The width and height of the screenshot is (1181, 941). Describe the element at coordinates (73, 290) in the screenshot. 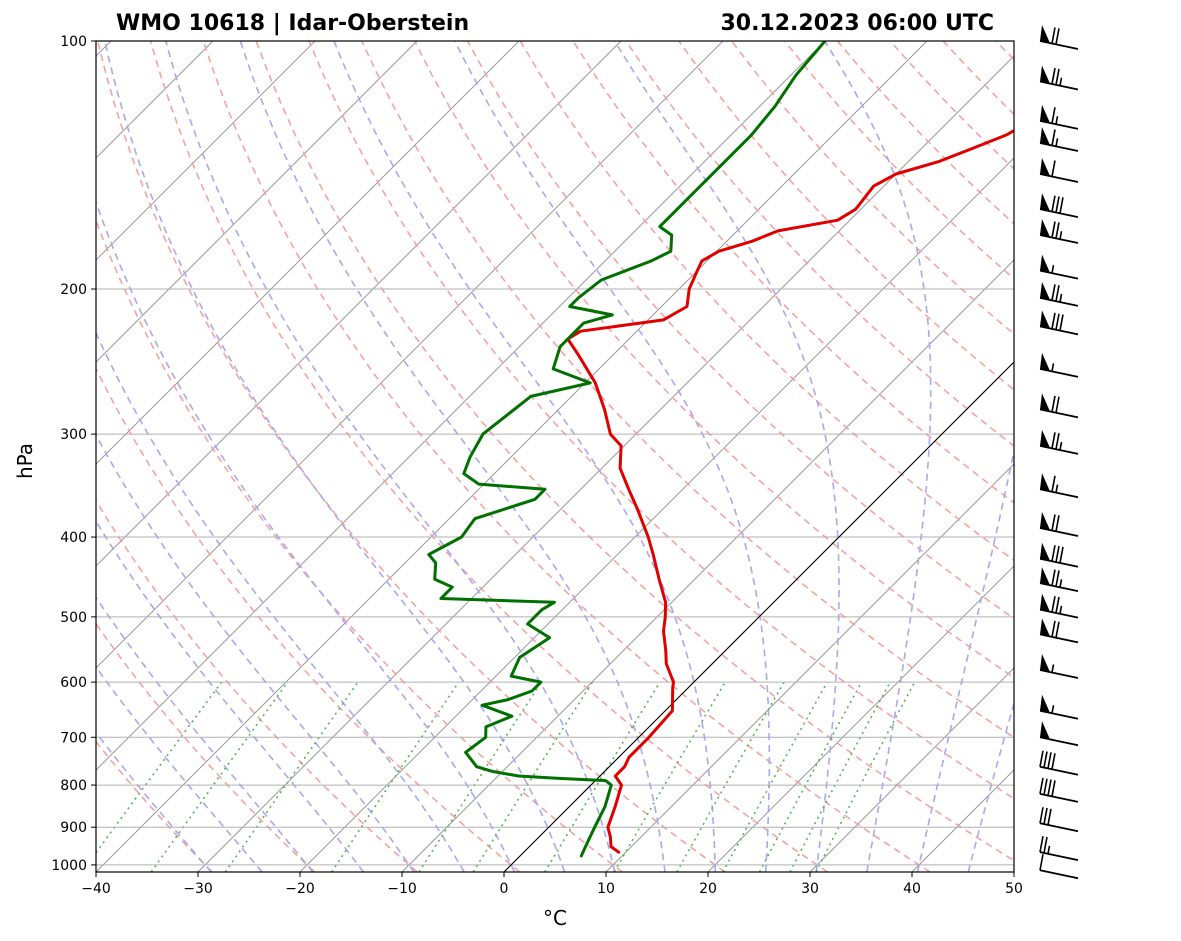

I see `y-tick-label: 200` at that location.